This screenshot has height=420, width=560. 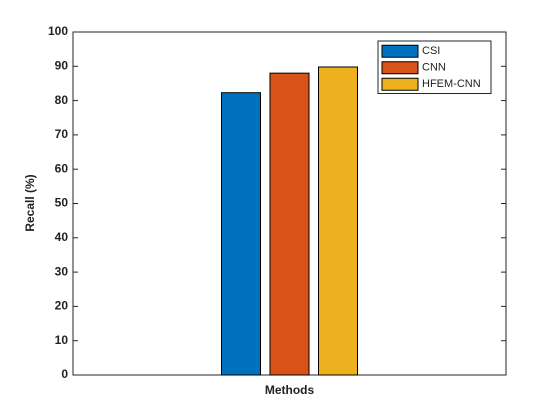 I want to click on y-tick-label: 50, so click(x=62, y=203).